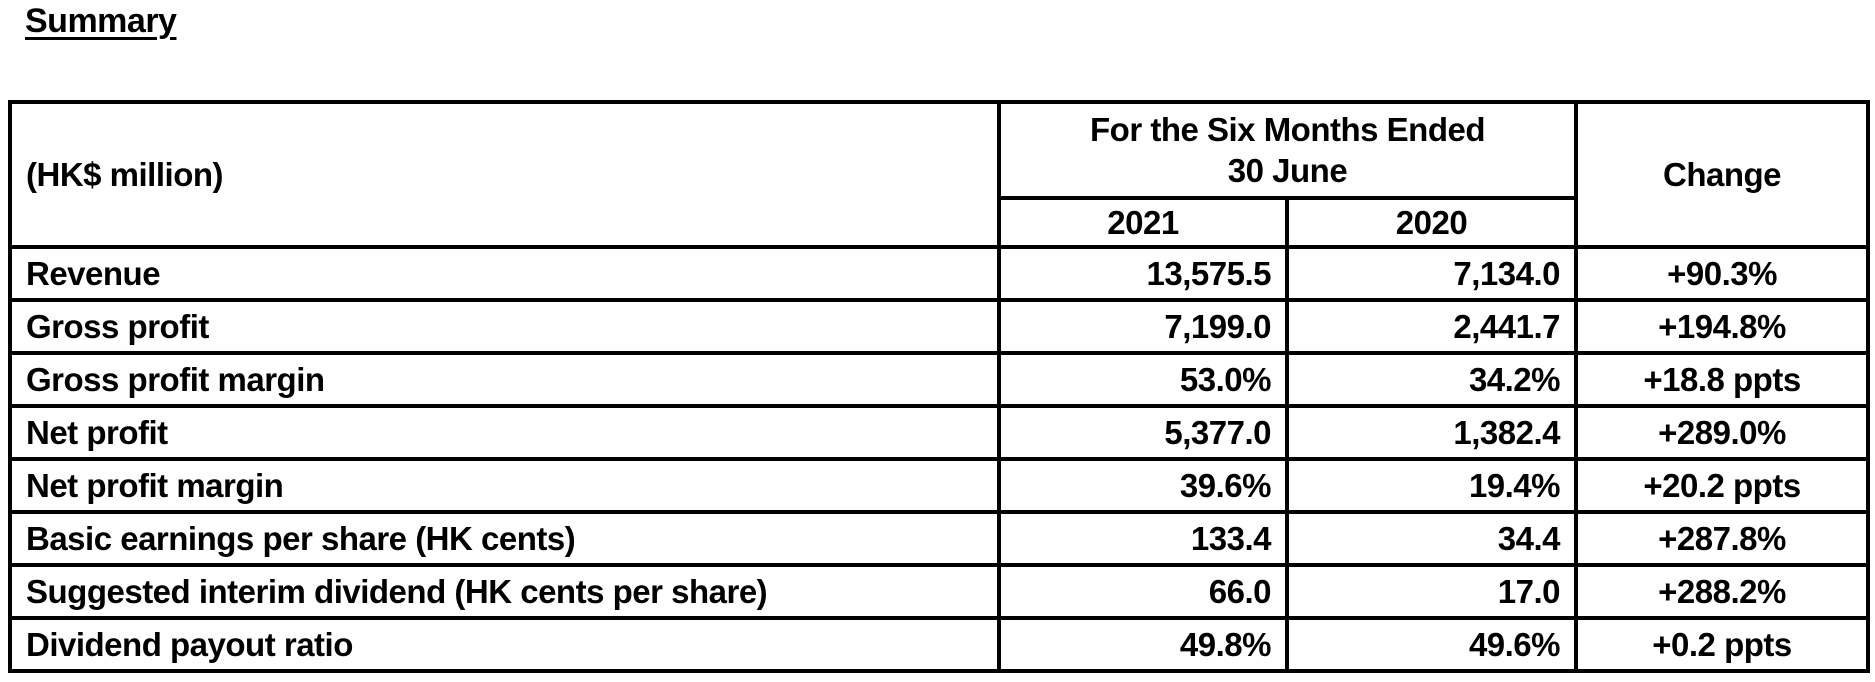  I want to click on row-label: Dividend payout ratio, so click(504, 644).